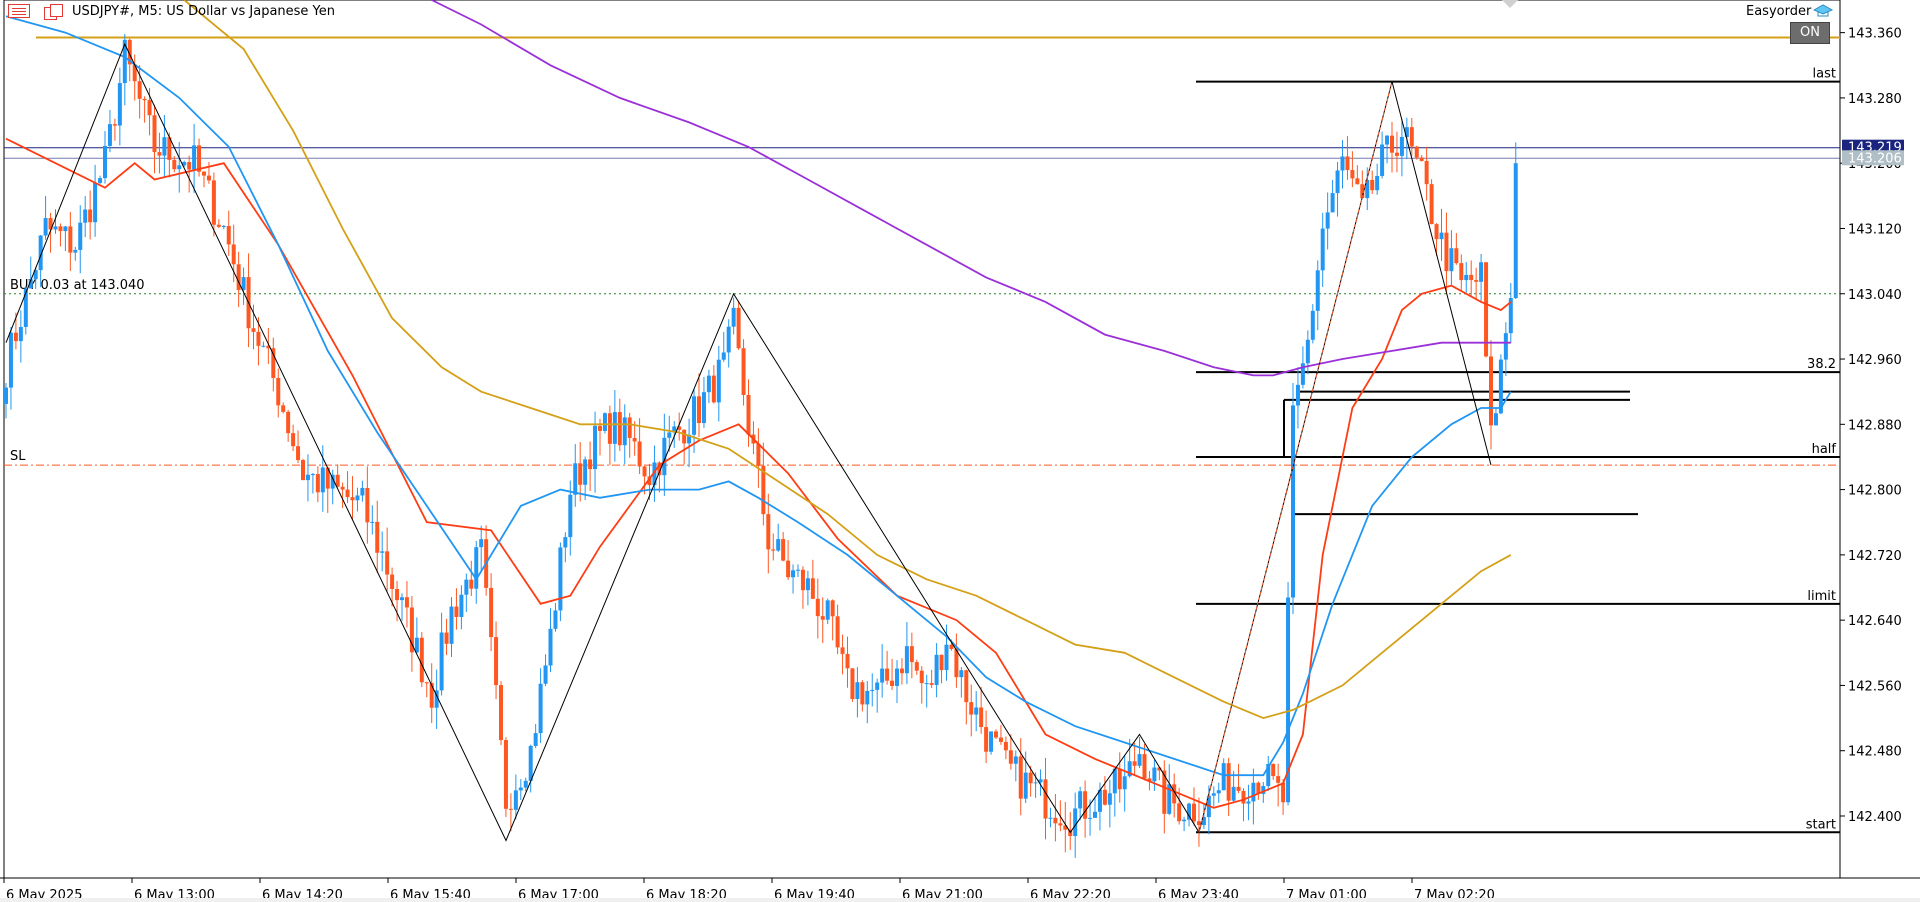 Image resolution: width=1920 pixels, height=902 pixels. What do you see at coordinates (1810, 33) in the screenshot?
I see `ea-on-badge: ON` at bounding box center [1810, 33].